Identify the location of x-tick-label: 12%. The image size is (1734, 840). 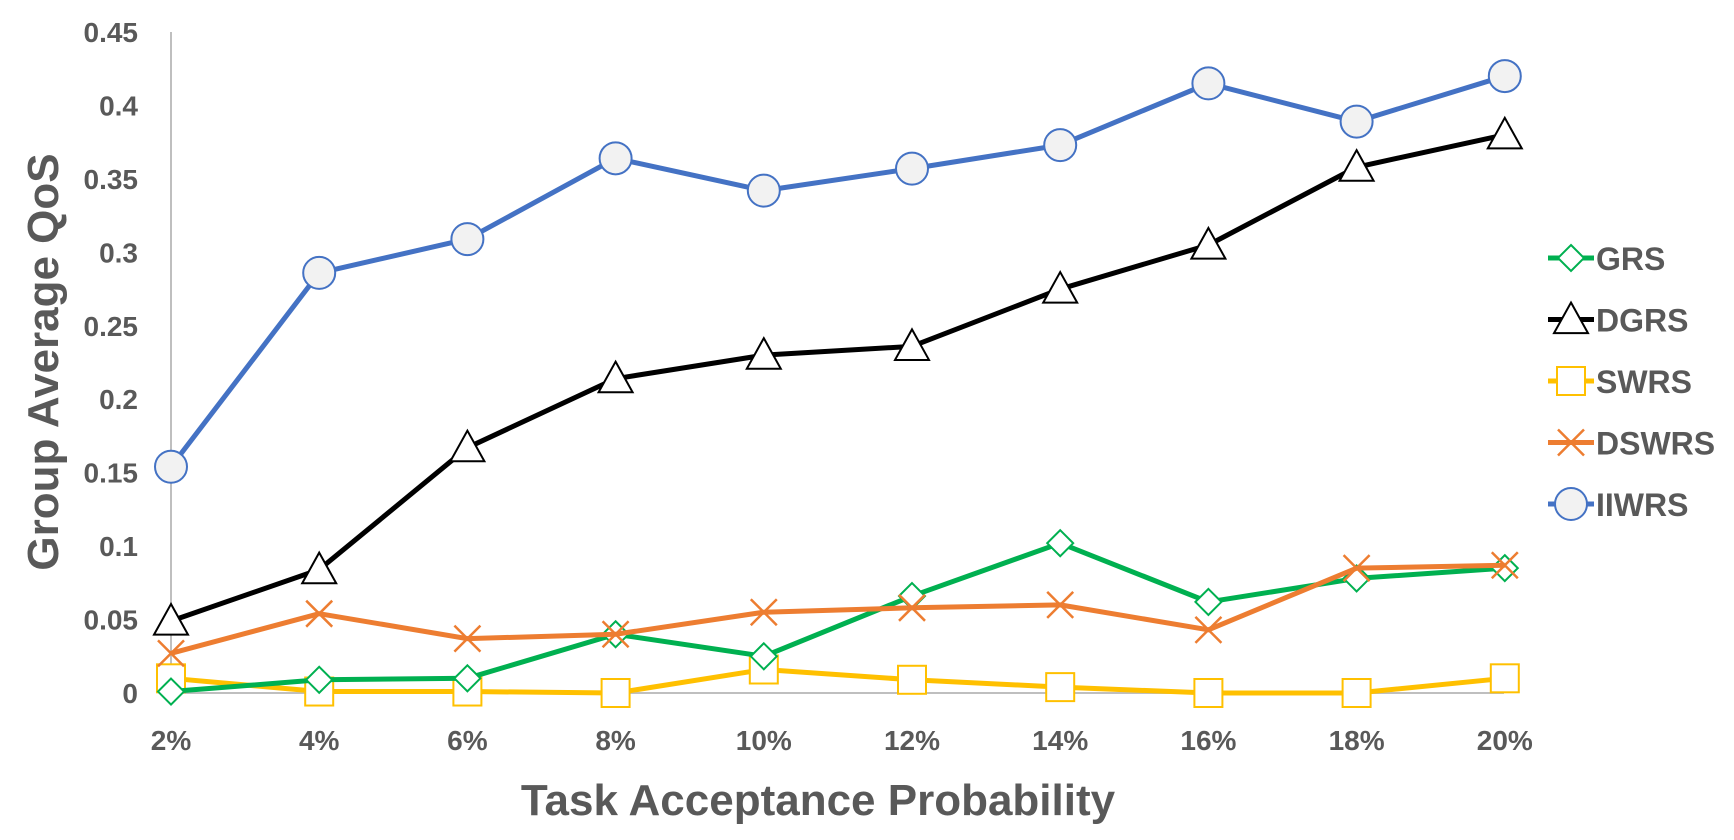
(912, 740).